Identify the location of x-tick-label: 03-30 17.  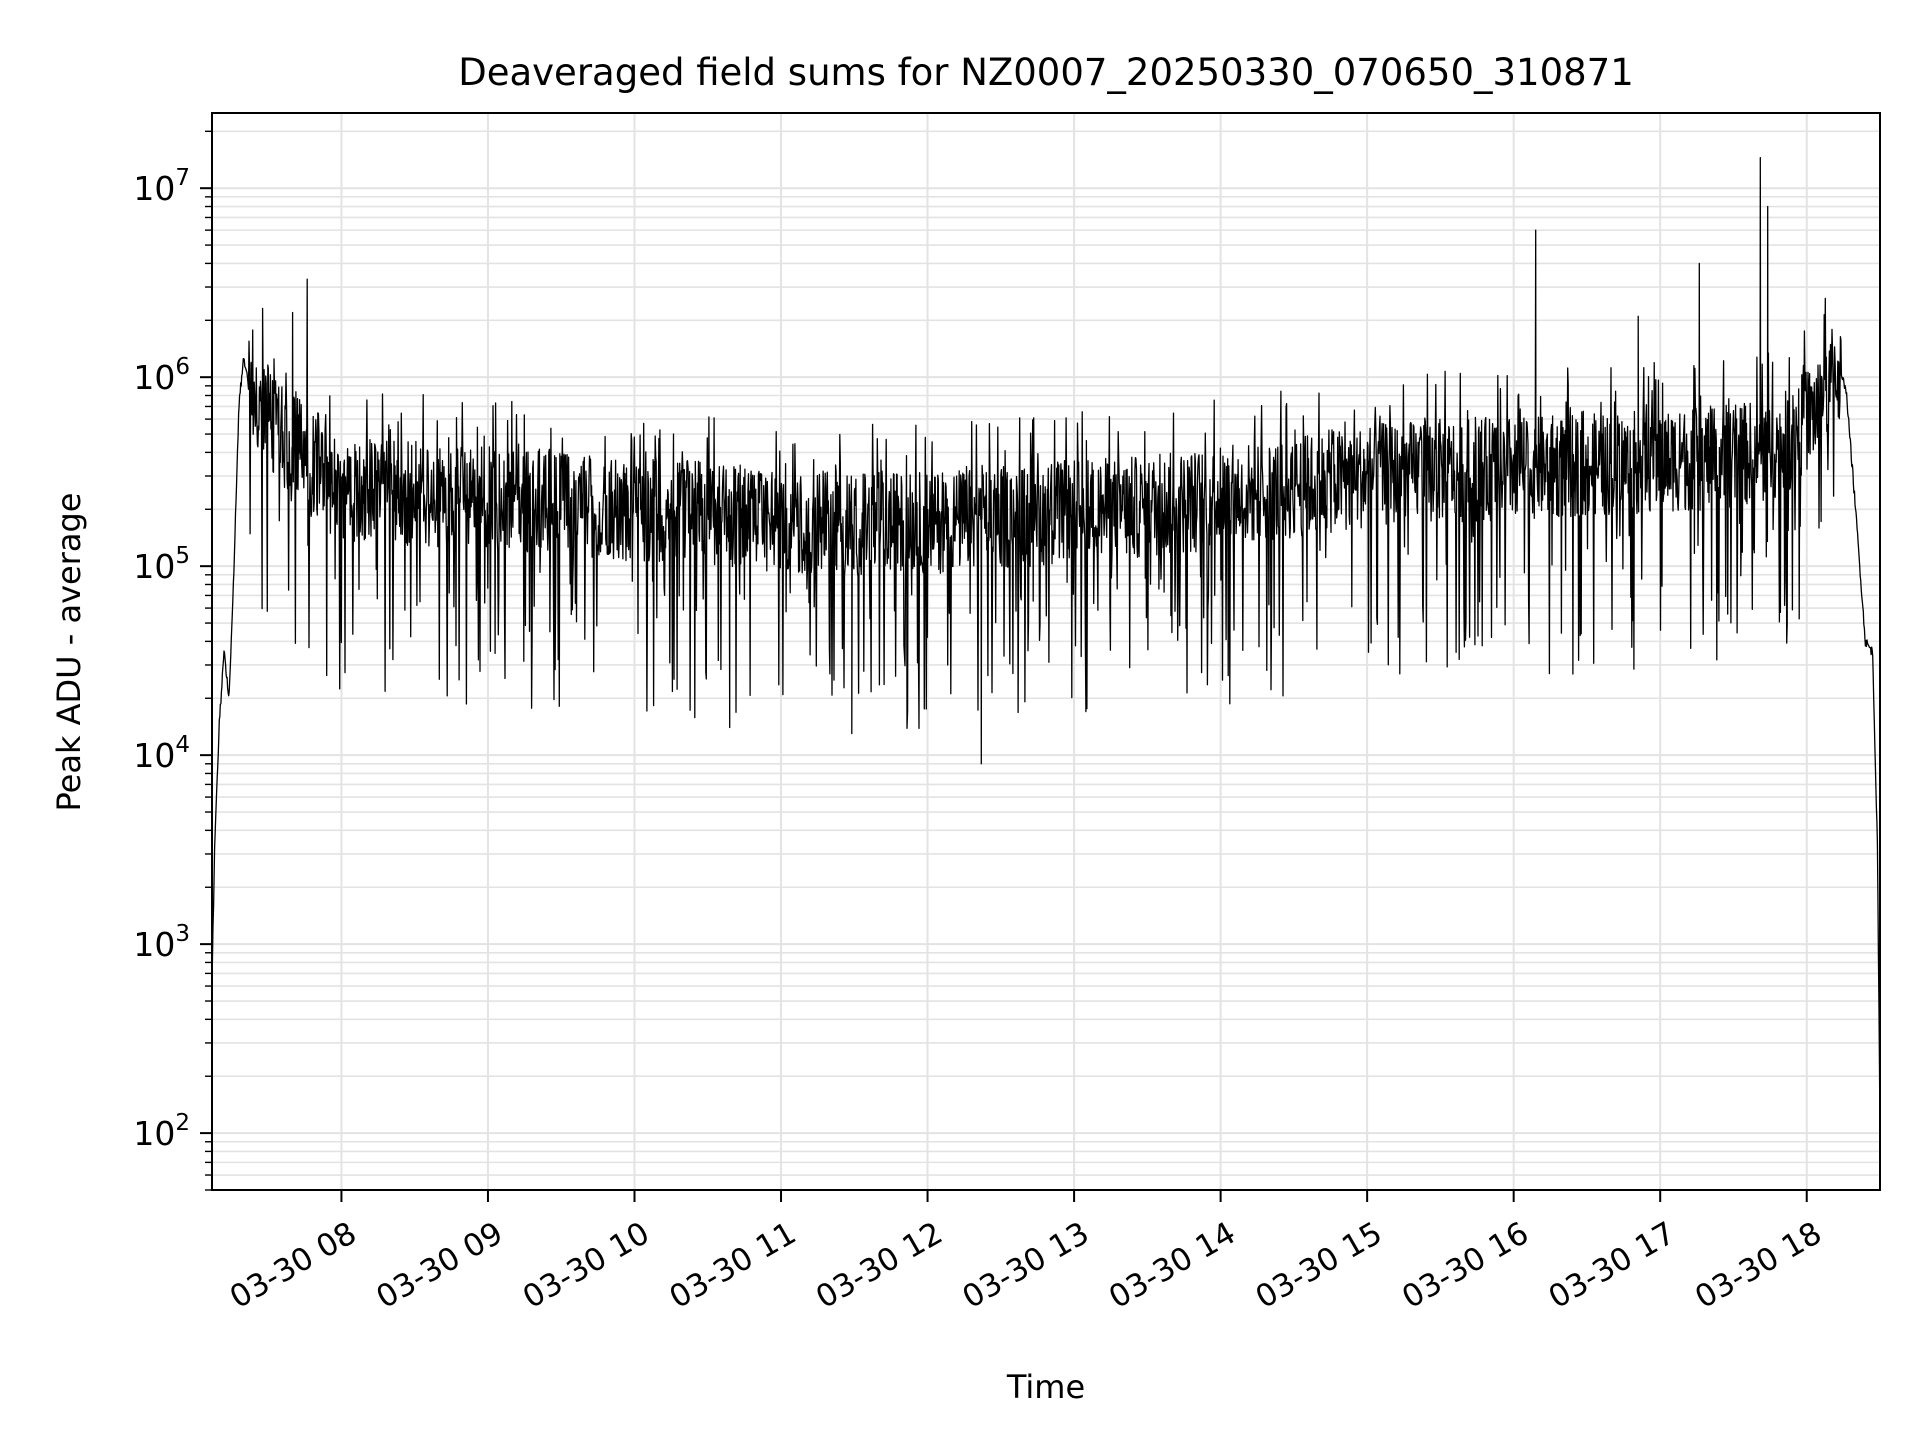
(1612, 1265).